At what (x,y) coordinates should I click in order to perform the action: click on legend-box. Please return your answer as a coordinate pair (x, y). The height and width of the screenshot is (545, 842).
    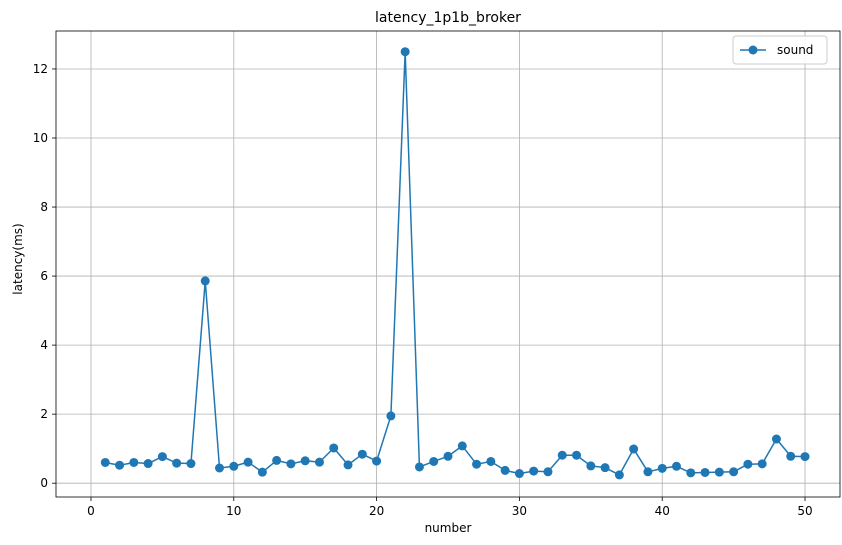
    Looking at the image, I should click on (780, 50).